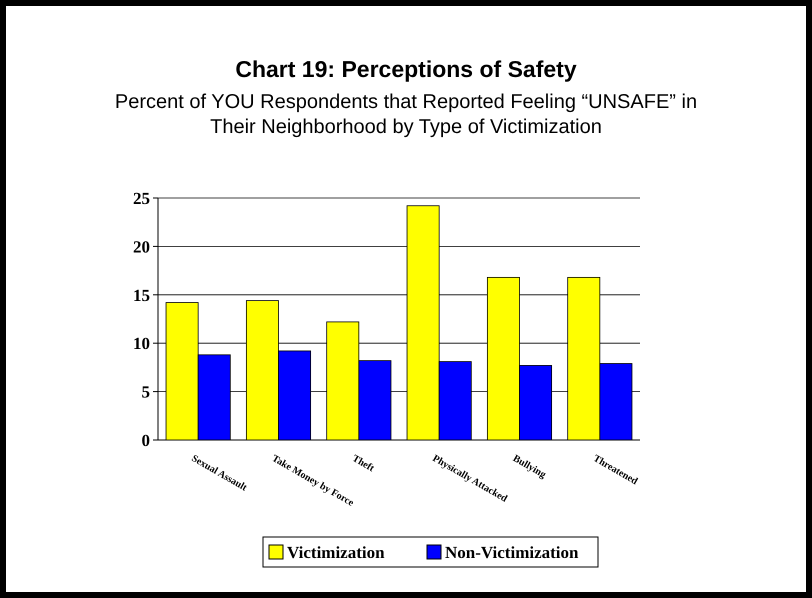  I want to click on y-tick-label: 5, so click(146, 392).